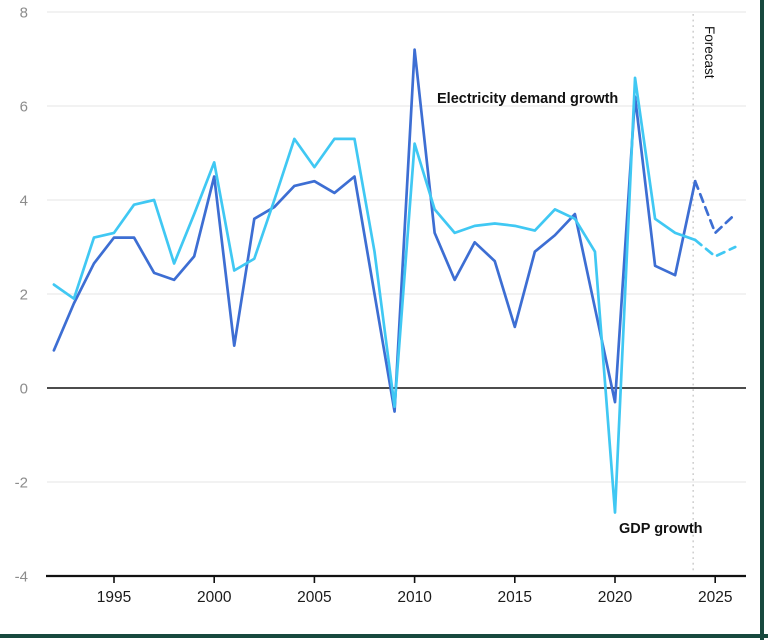 Image resolution: width=768 pixels, height=640 pixels. What do you see at coordinates (715, 207) in the screenshot?
I see `electricity-series-forecast-line` at bounding box center [715, 207].